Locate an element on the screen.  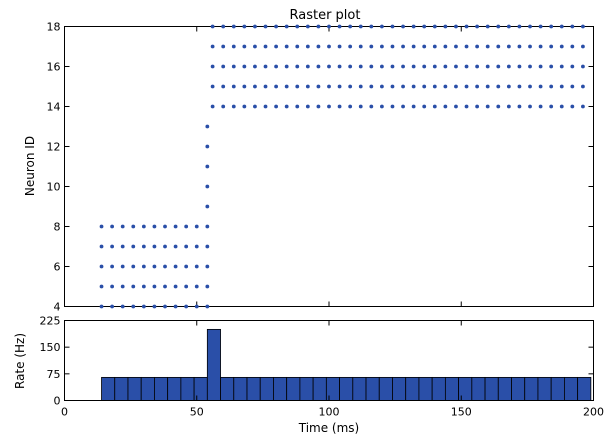
rate-y-axis-label: Rate (Hz) is located at coordinates (20, 361).